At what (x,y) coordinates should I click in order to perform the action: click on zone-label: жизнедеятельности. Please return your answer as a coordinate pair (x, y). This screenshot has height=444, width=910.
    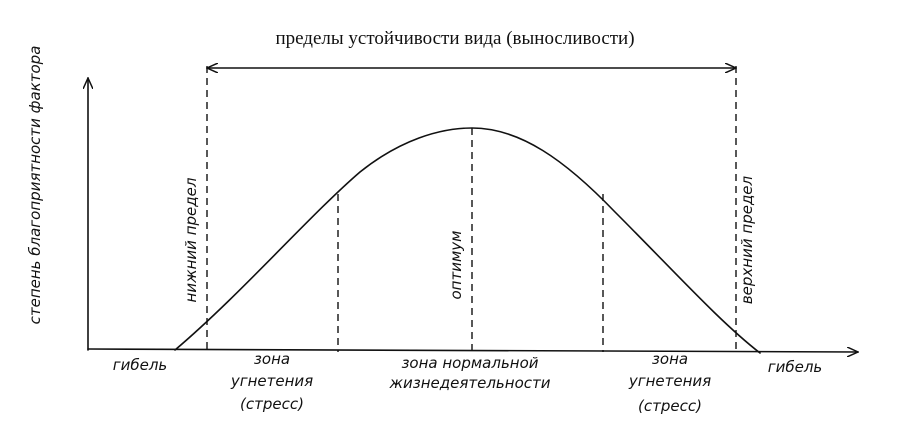
    Looking at the image, I should click on (469, 383).